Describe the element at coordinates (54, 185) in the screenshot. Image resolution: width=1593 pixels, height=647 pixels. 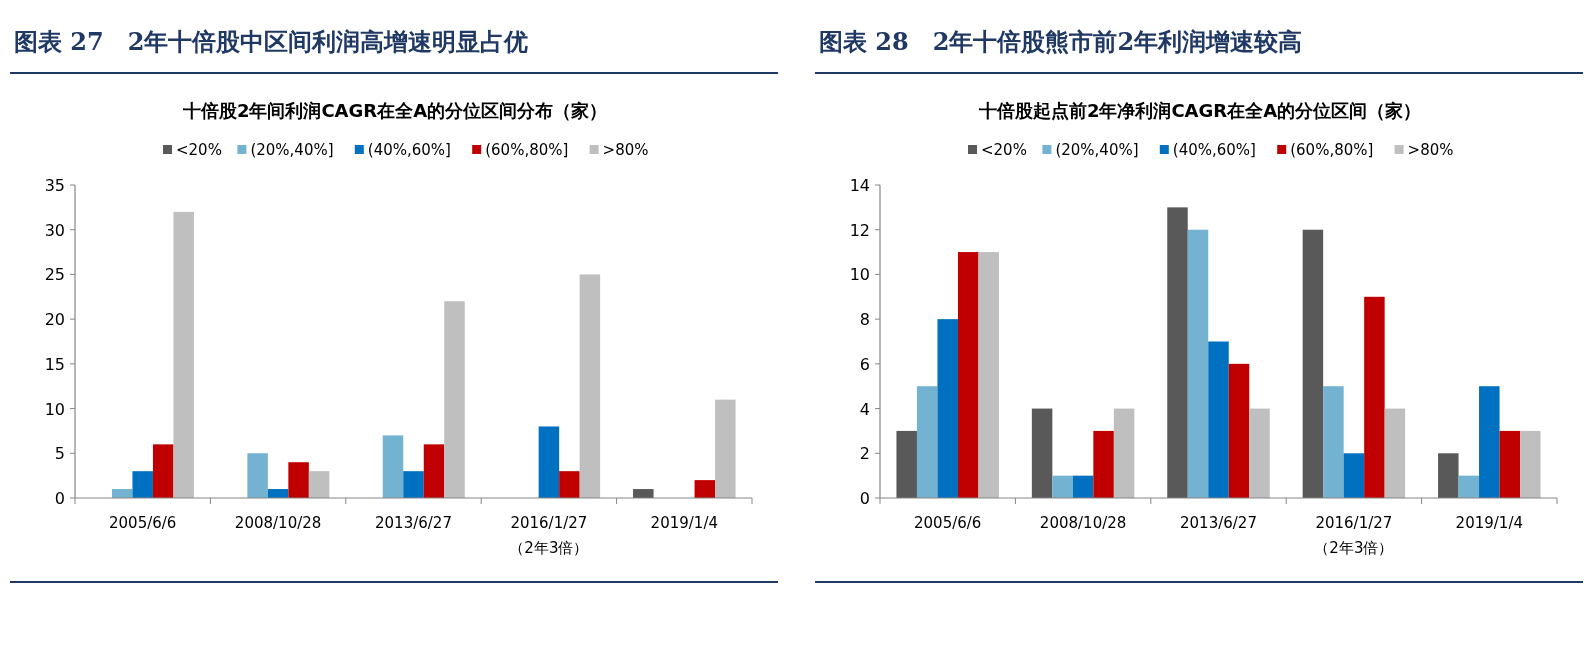
I see `y-tick-label: 35` at that location.